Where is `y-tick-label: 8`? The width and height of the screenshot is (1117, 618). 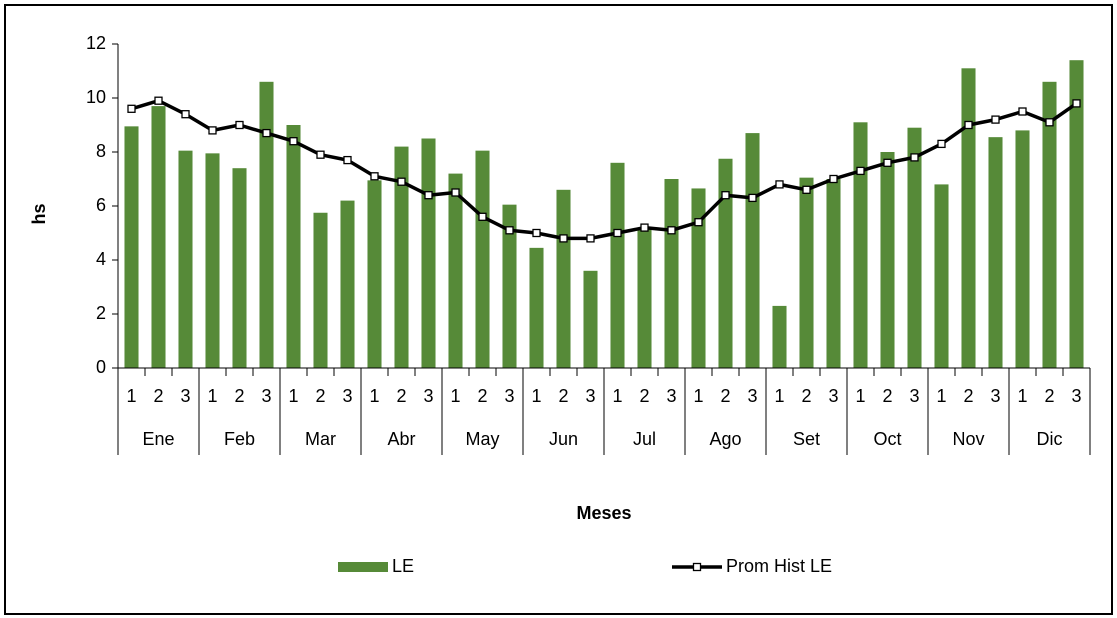 y-tick-label: 8 is located at coordinates (101, 151).